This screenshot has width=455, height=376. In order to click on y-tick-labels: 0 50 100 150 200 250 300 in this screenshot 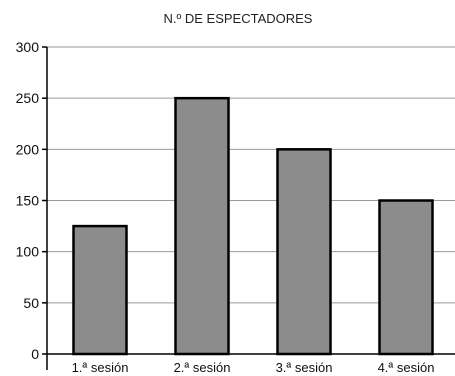, I will do `click(28, 200)`.